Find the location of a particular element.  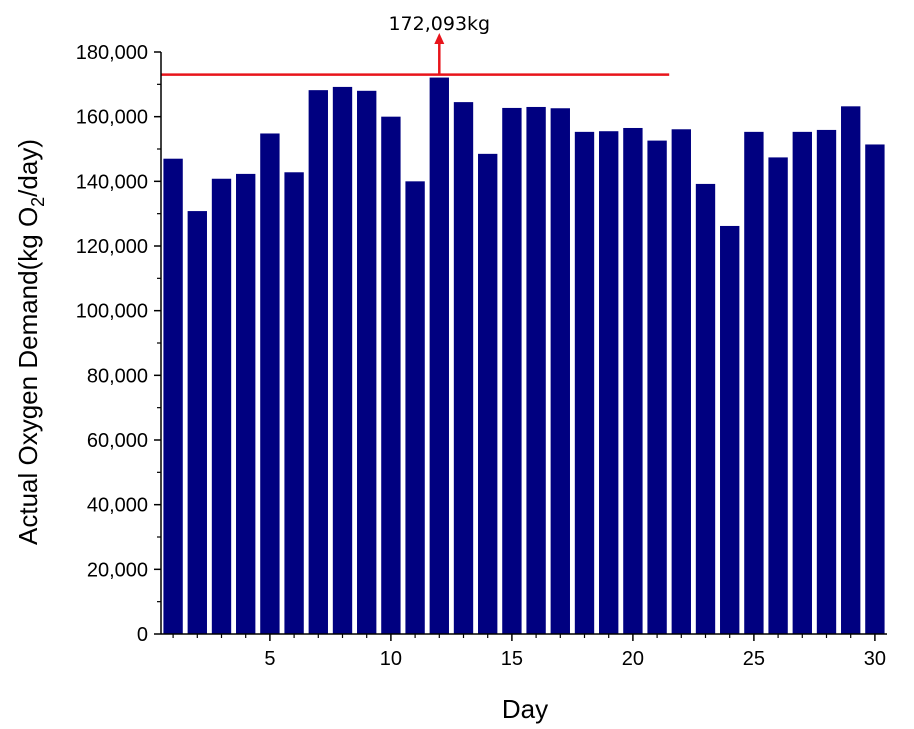

x-tick-label: 15 is located at coordinates (512, 659).